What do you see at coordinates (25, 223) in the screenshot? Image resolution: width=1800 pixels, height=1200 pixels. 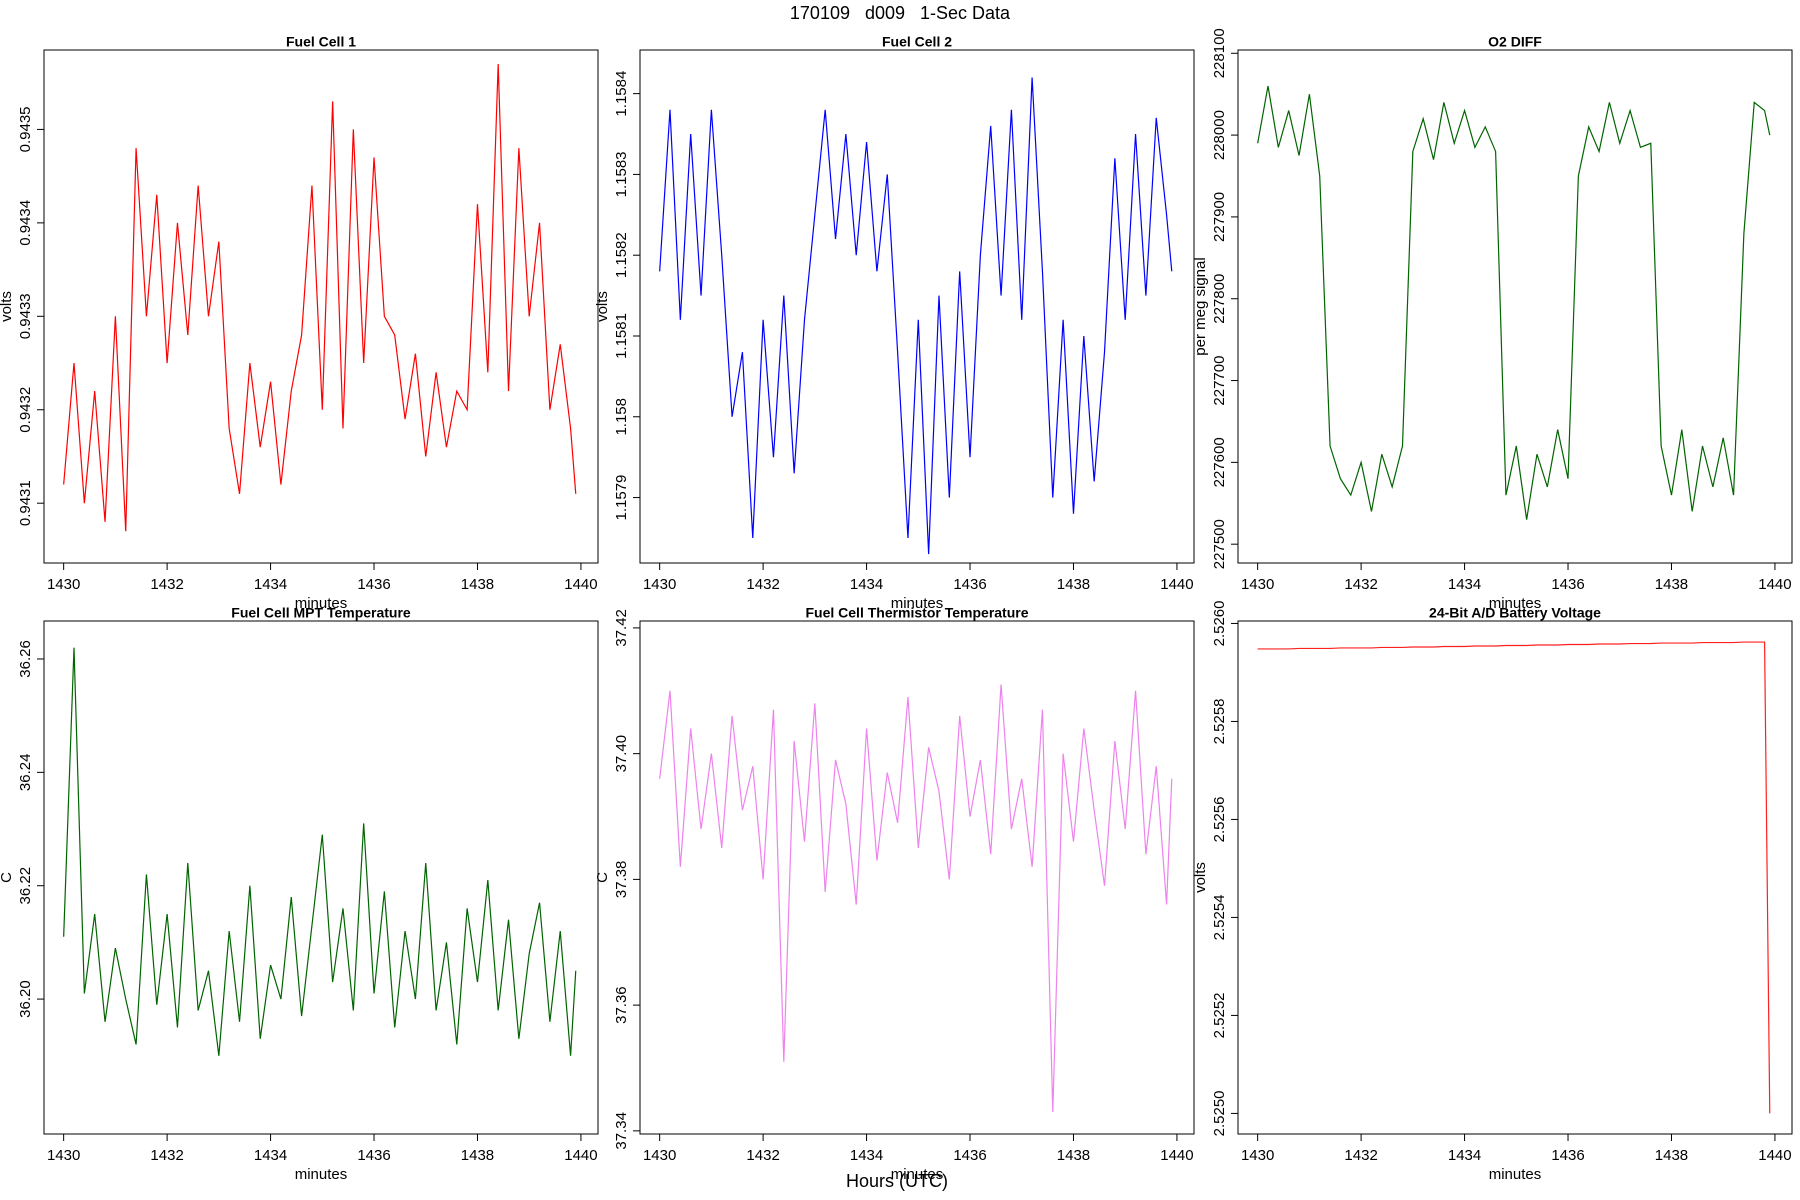 I see `y-tick-label: 0.9434` at bounding box center [25, 223].